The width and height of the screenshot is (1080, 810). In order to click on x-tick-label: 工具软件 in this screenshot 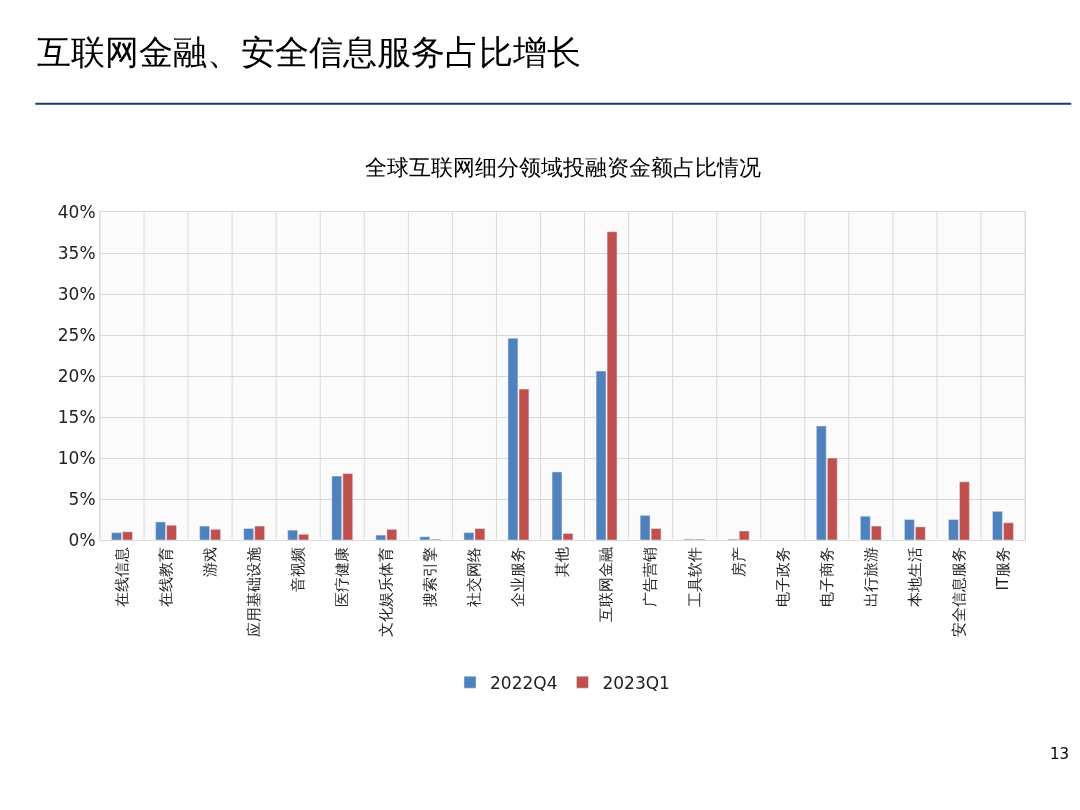, I will do `click(694, 577)`.